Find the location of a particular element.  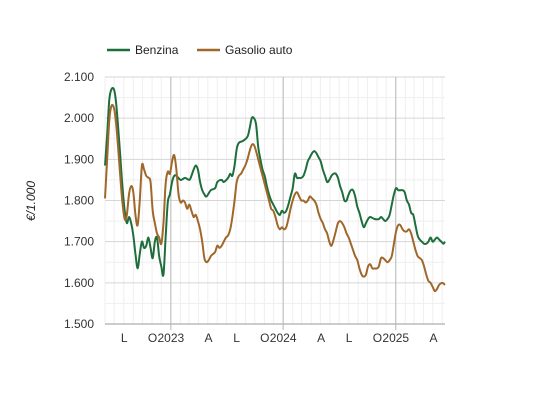

y-axis: 2.100 2.000 1.900 1.800 1.700 1.600 1.500 is located at coordinates (79, 200).